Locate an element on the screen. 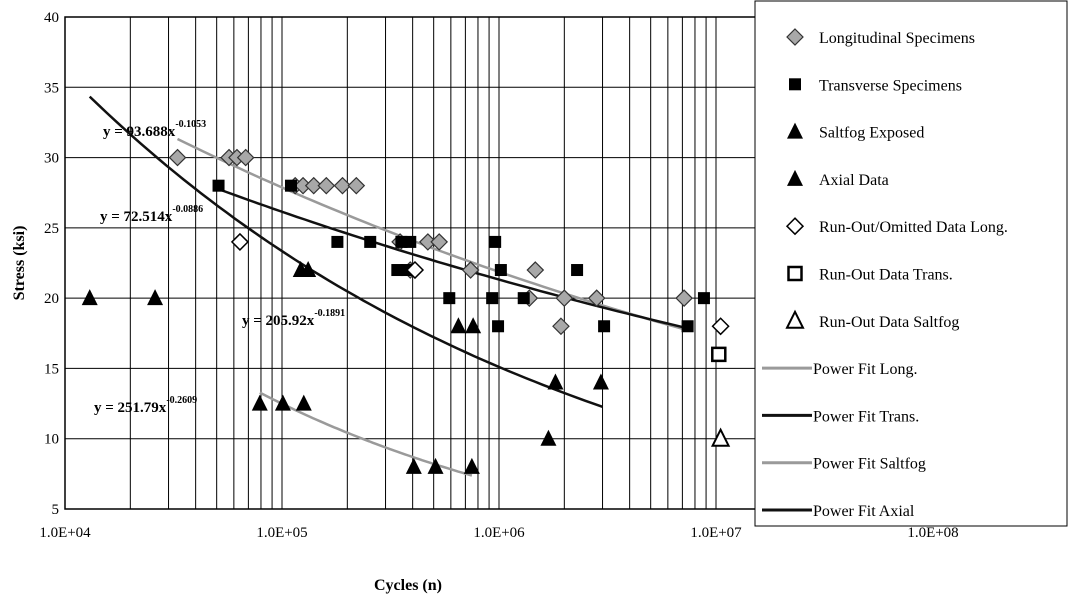 Image resolution: width=1073 pixels, height=598 pixels. legend-label: Power Fit Saltfog is located at coordinates (869, 464).